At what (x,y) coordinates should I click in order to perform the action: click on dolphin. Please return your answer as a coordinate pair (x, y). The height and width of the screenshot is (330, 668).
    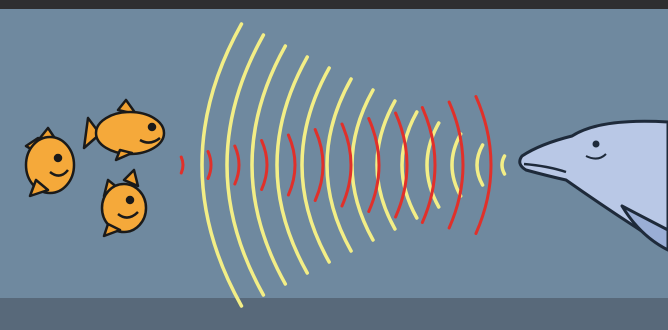
    Looking at the image, I should click on (593, 185).